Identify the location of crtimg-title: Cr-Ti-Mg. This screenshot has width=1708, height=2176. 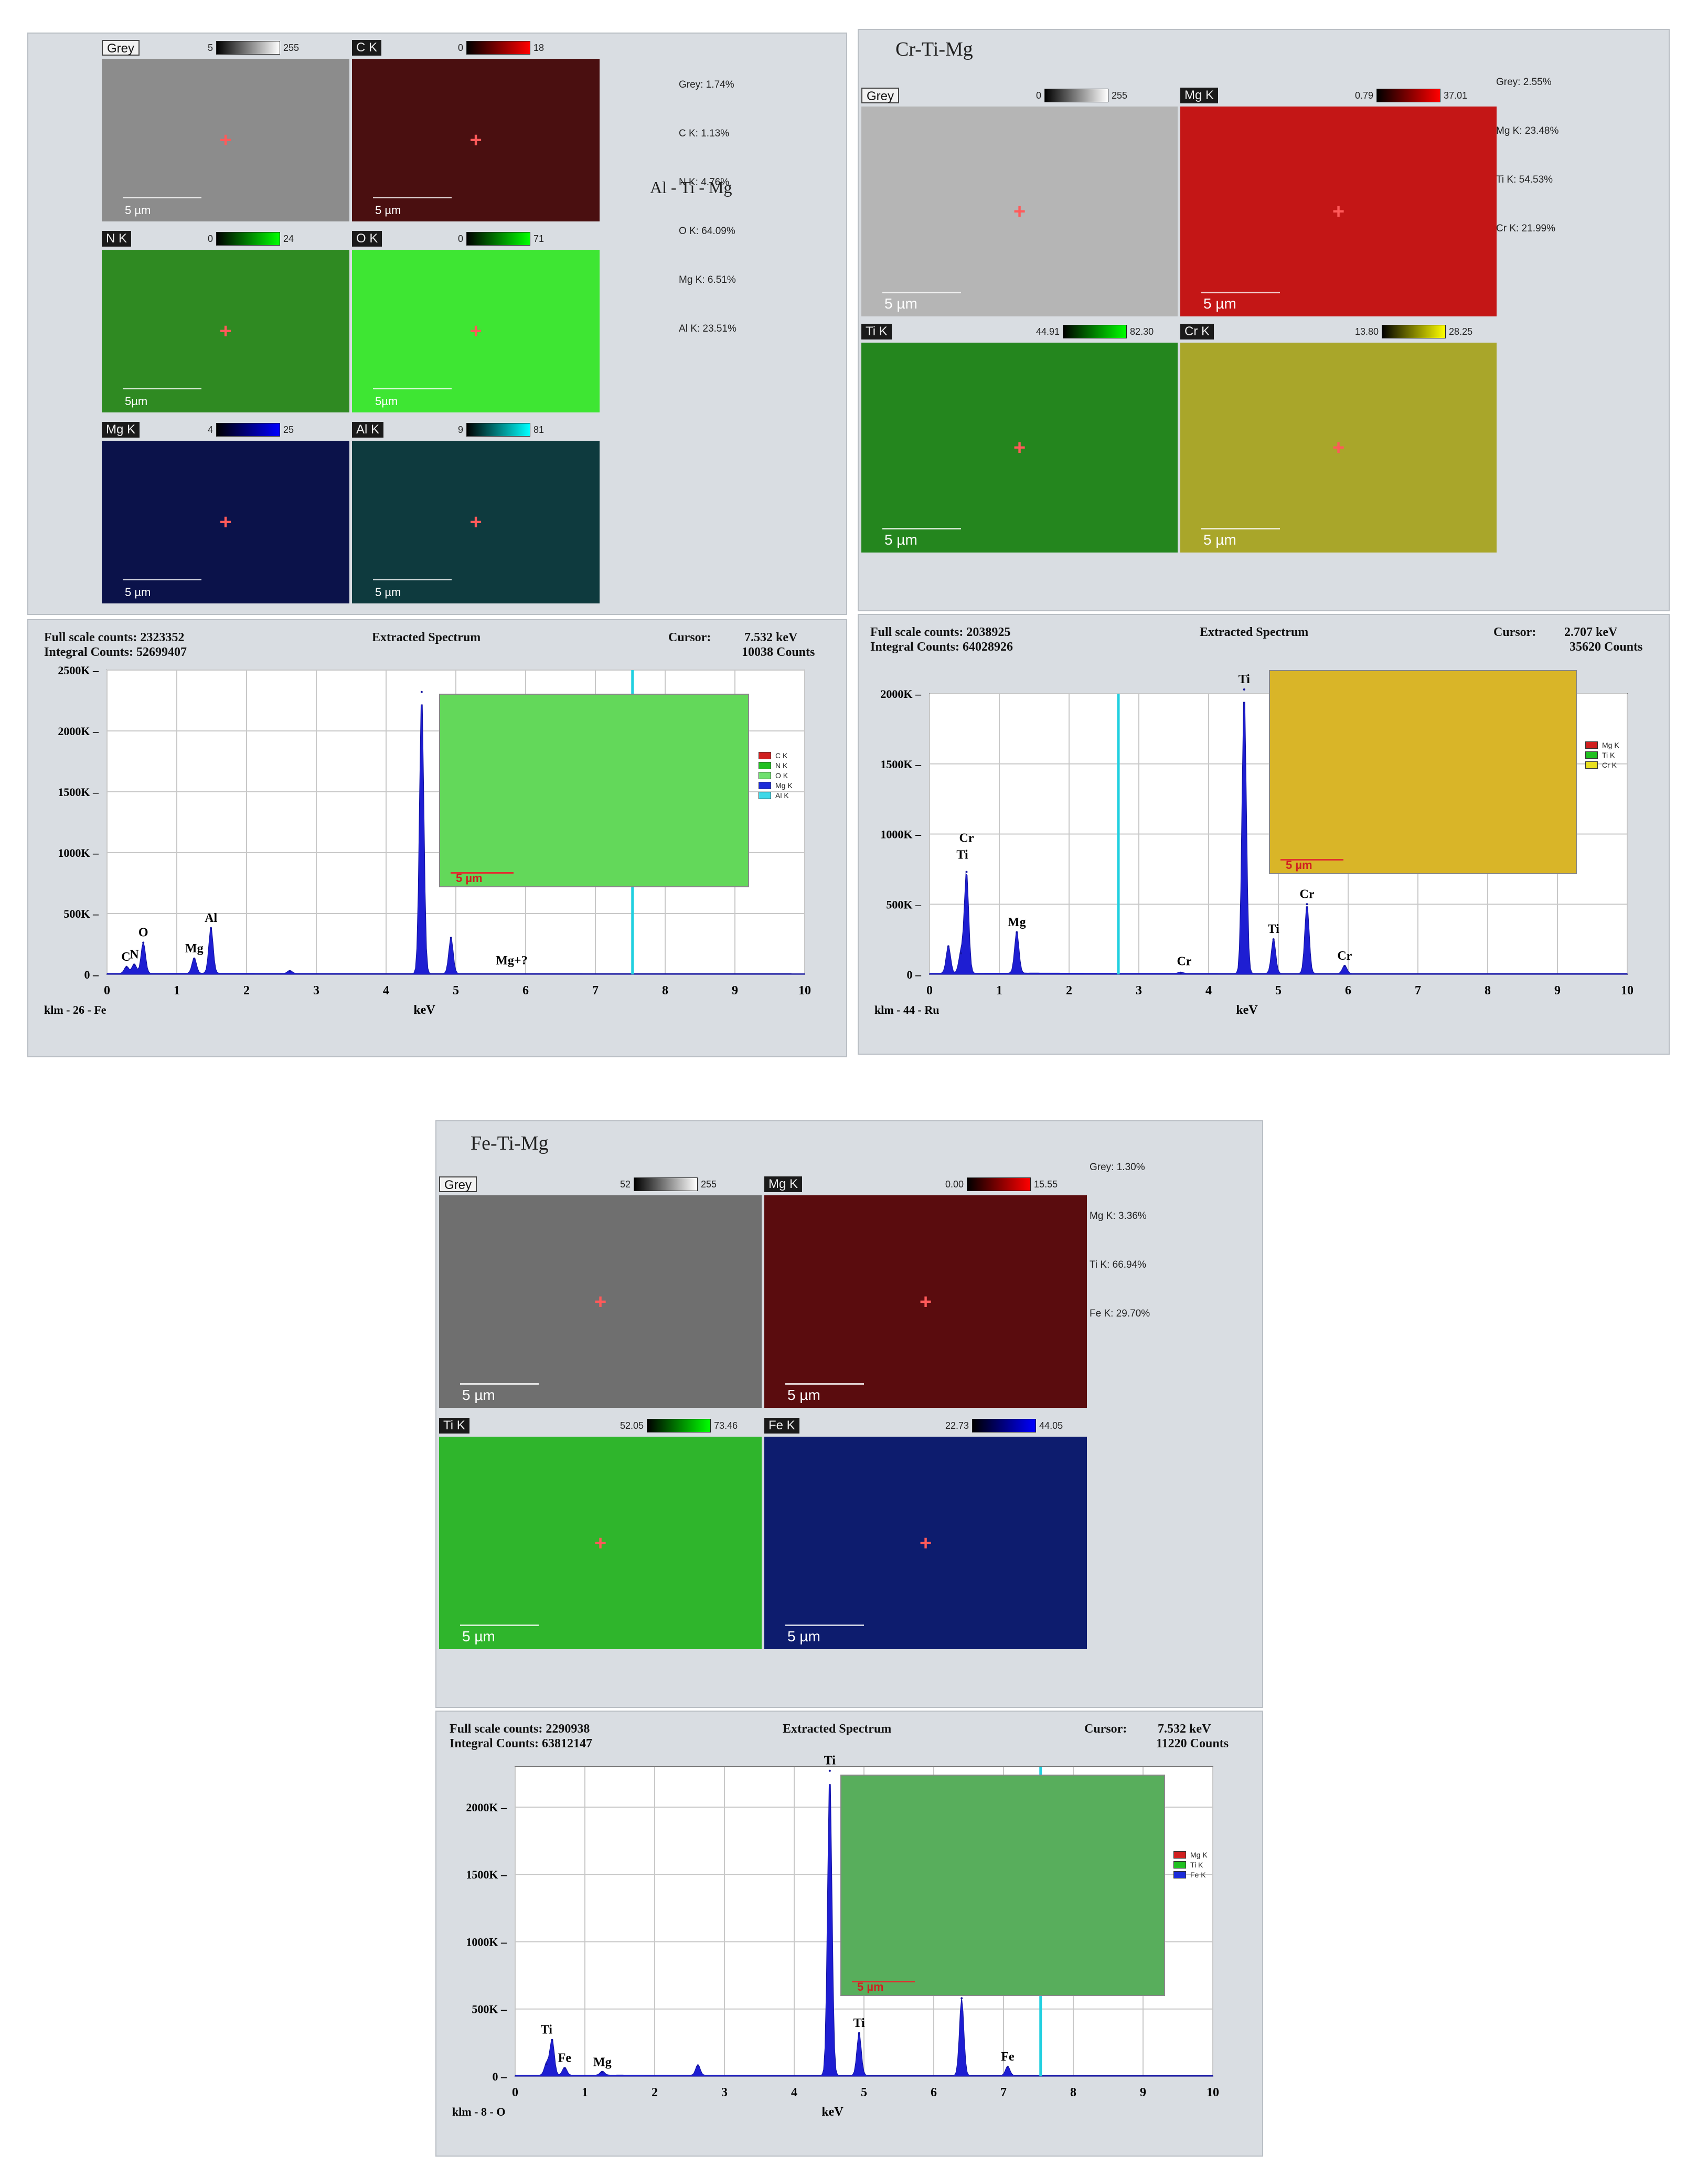
(934, 49).